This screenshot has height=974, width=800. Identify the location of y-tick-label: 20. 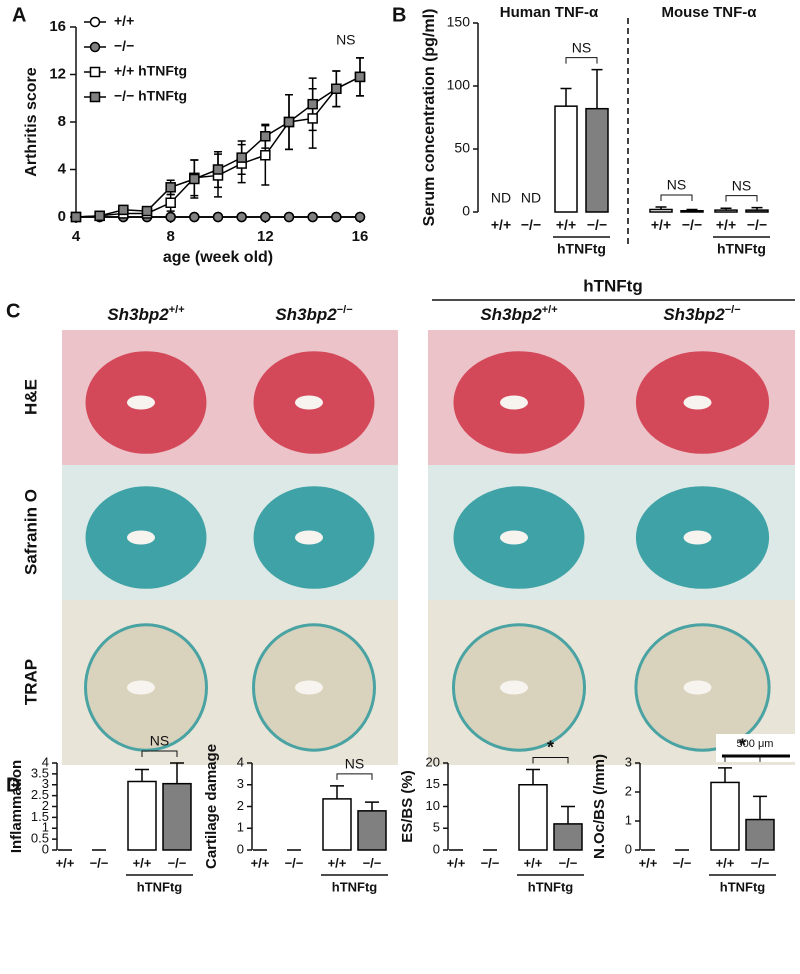
(433, 761).